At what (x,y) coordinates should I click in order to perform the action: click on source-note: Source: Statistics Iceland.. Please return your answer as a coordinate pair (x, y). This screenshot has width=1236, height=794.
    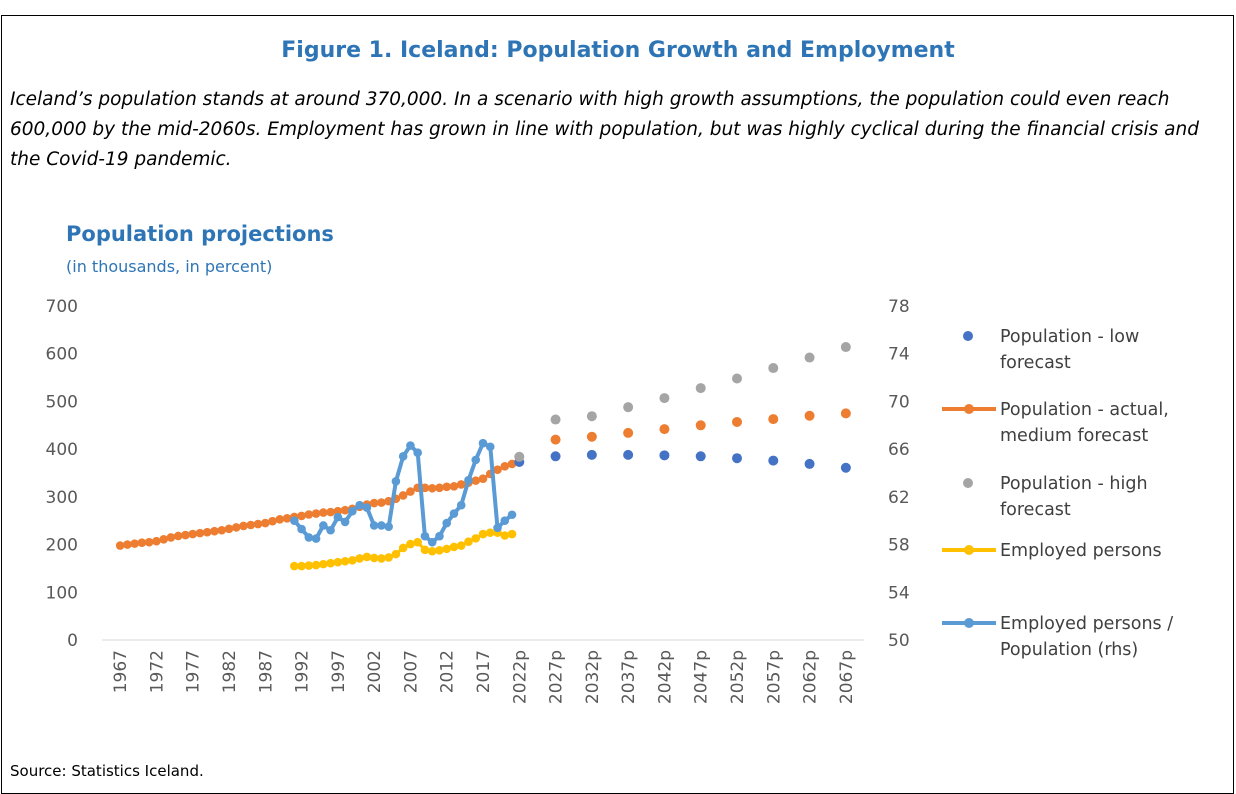
    Looking at the image, I should click on (107, 771).